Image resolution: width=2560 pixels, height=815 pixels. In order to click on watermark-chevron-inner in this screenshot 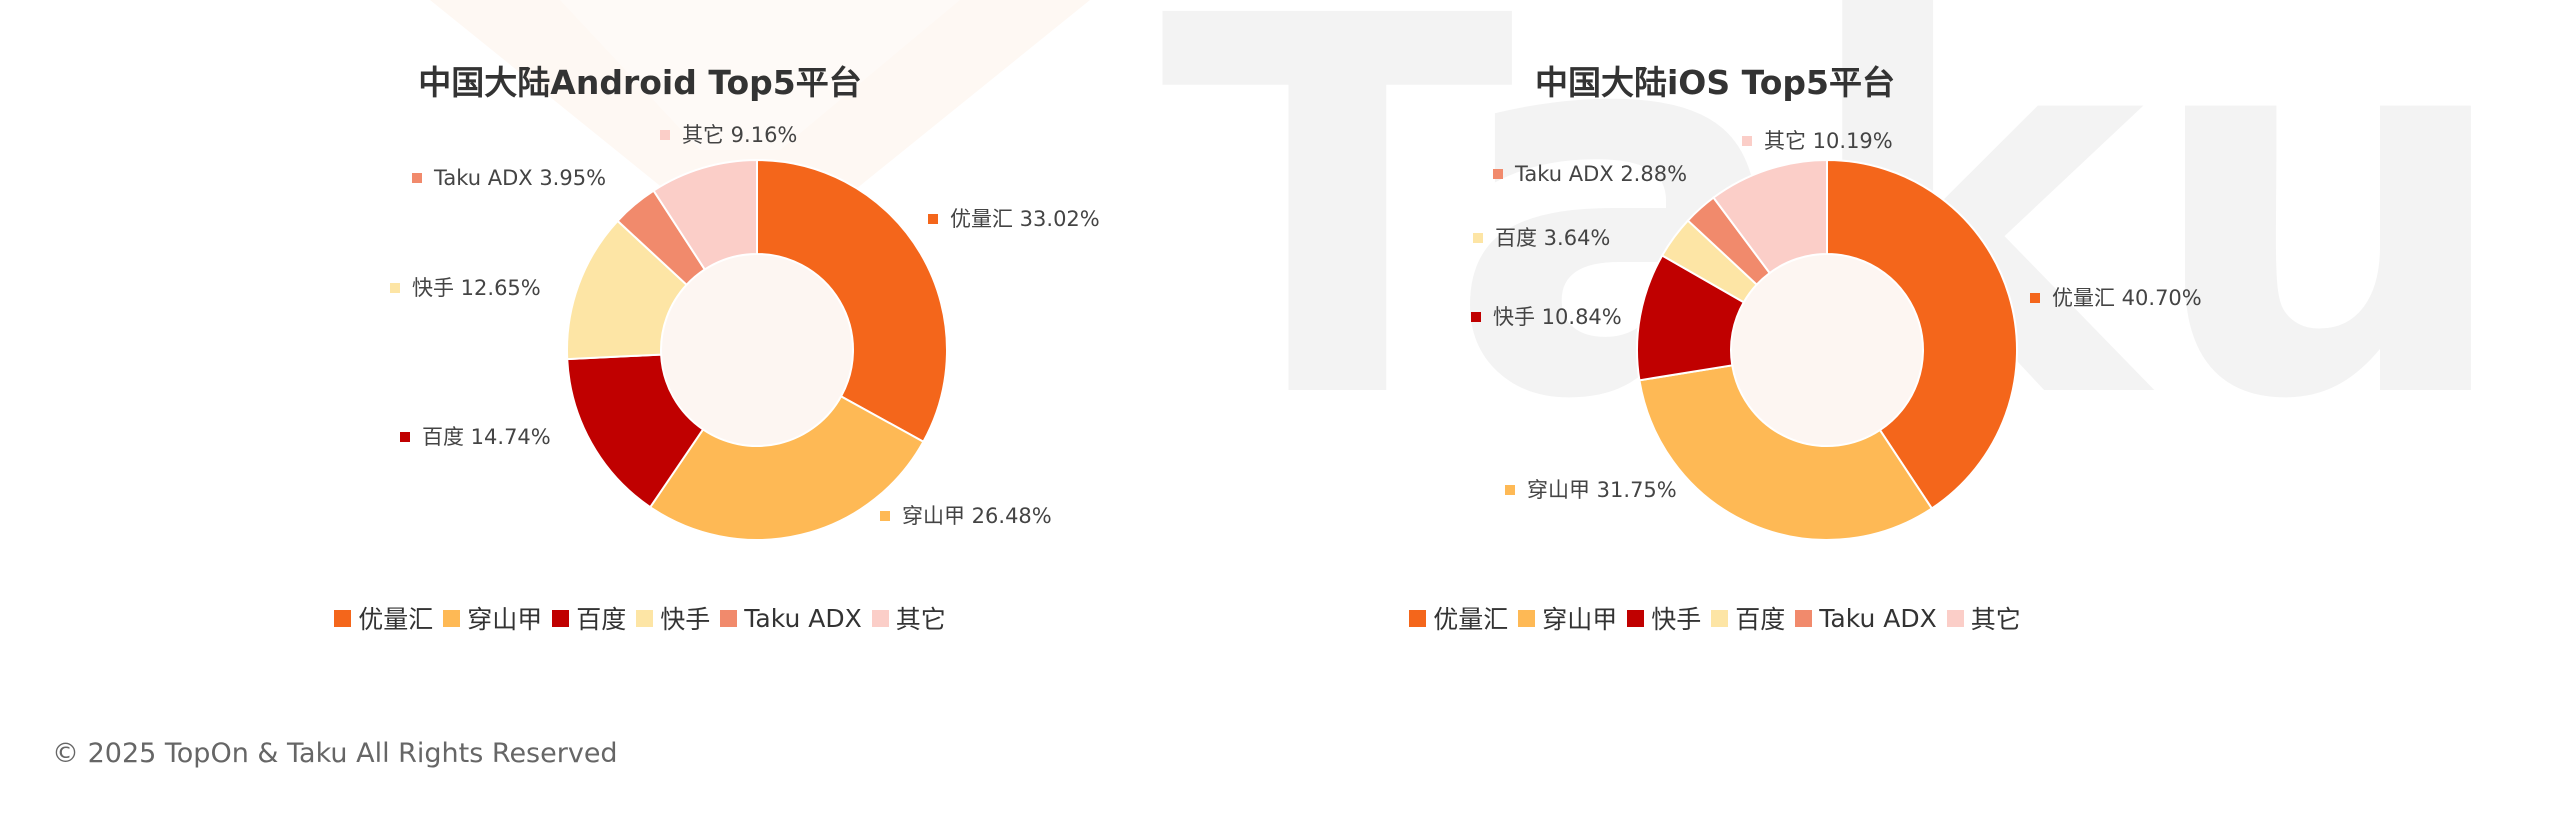, I will do `click(760, 75)`.